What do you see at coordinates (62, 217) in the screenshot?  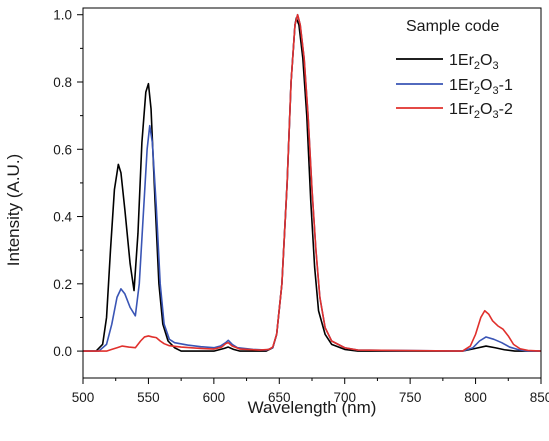 I see `y-tick-label: 0.4` at bounding box center [62, 217].